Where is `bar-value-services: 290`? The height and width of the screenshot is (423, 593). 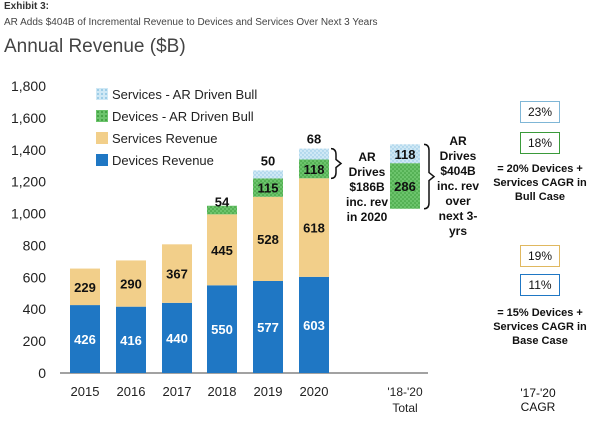 bar-value-services: 290 is located at coordinates (131, 284).